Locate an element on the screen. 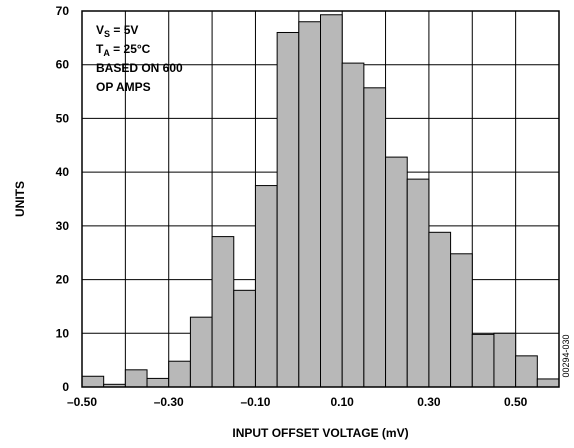 The width and height of the screenshot is (574, 448). annotation-sample-size: BASED ON 600 is located at coordinates (139, 68).